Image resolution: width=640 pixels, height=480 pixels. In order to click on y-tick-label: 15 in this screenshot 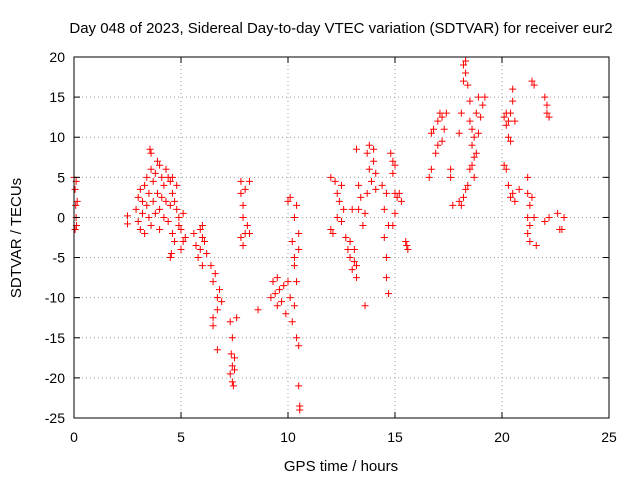, I will do `click(57, 97)`.